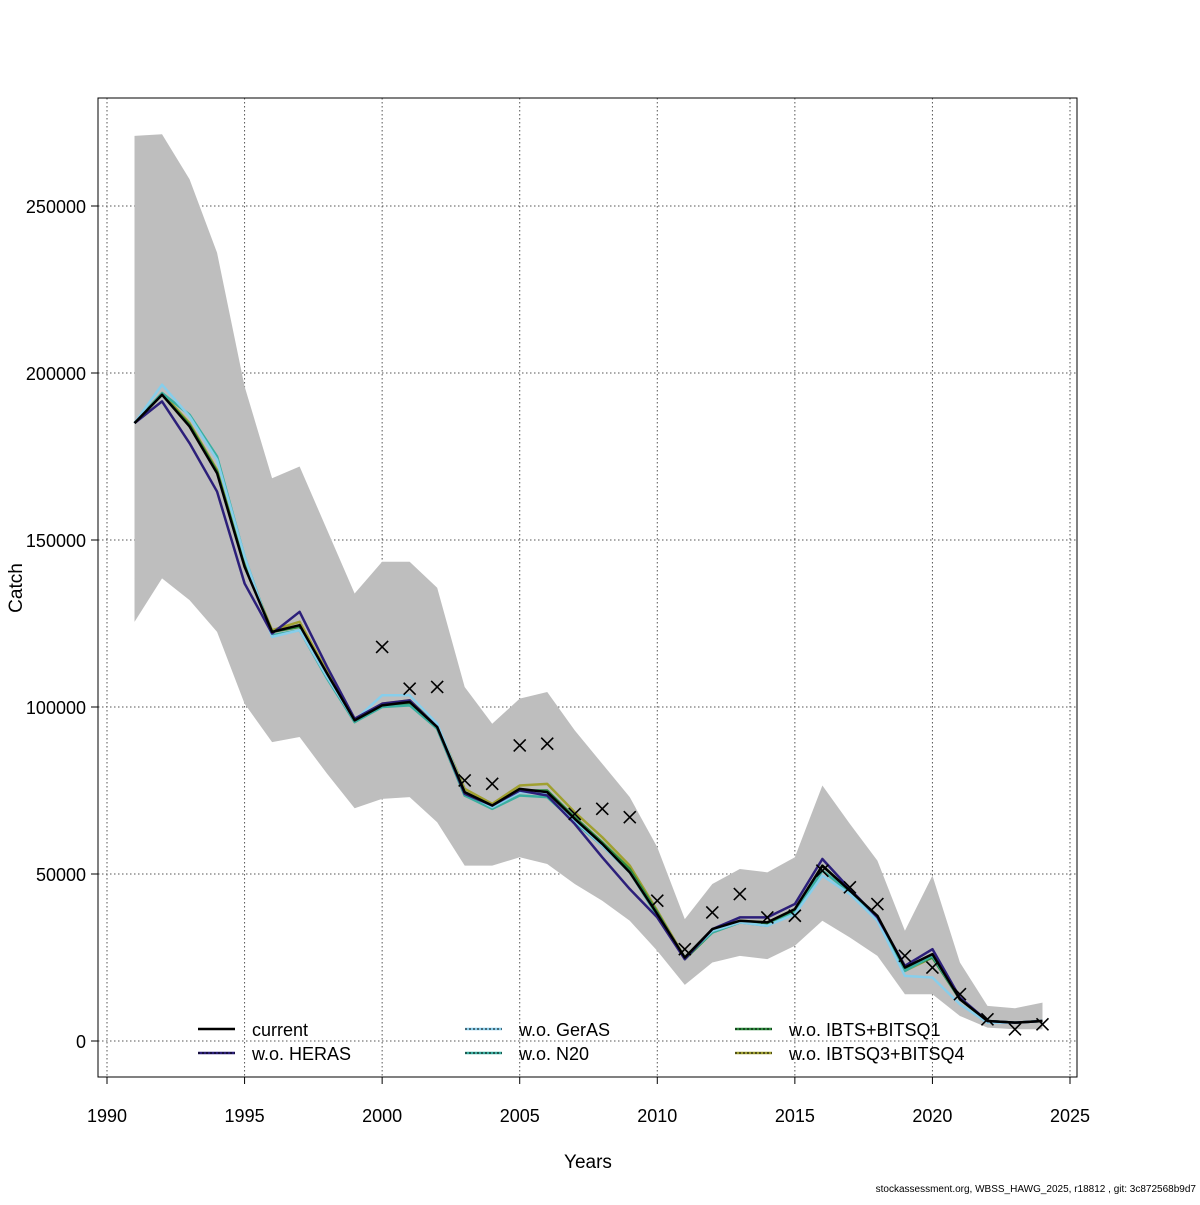 The image size is (1200, 1205). Describe the element at coordinates (56, 374) in the screenshot. I see `y-tick-label: 200000` at that location.